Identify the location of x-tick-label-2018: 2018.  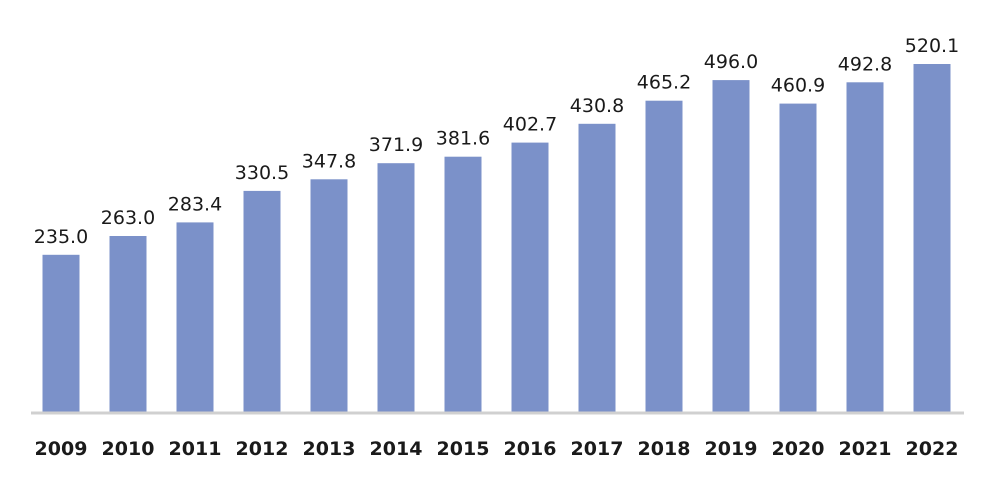
(664, 449).